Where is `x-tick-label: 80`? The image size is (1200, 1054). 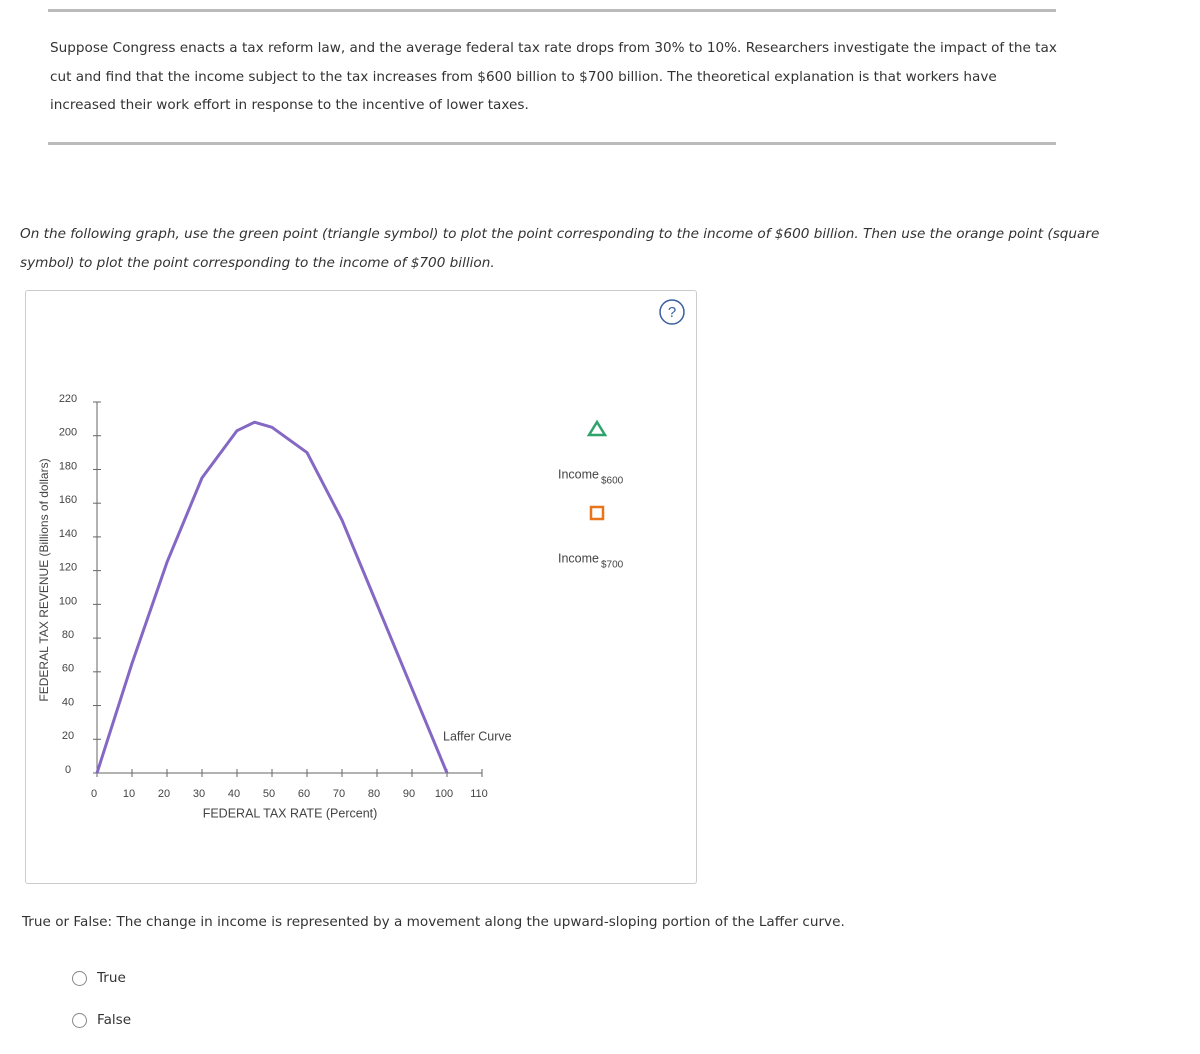
x-tick-label: 80 is located at coordinates (374, 794).